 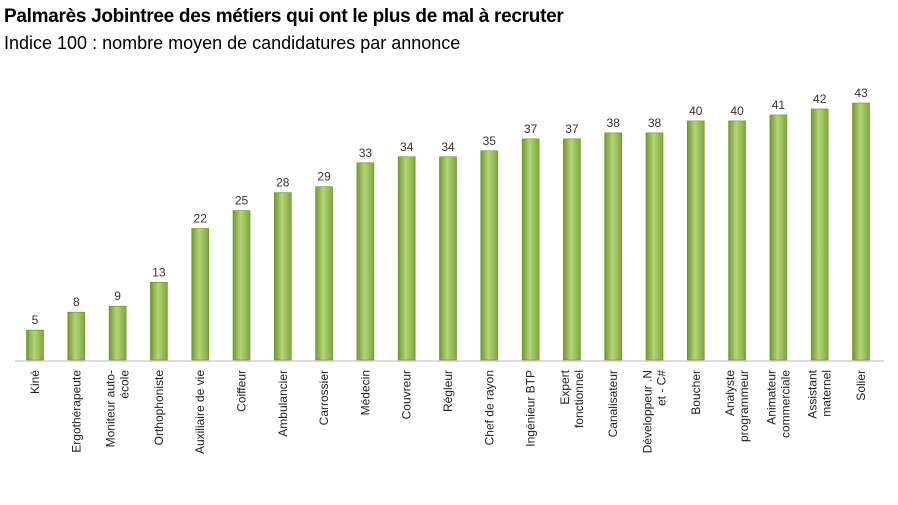 I want to click on data-label: 8, so click(x=76, y=302).